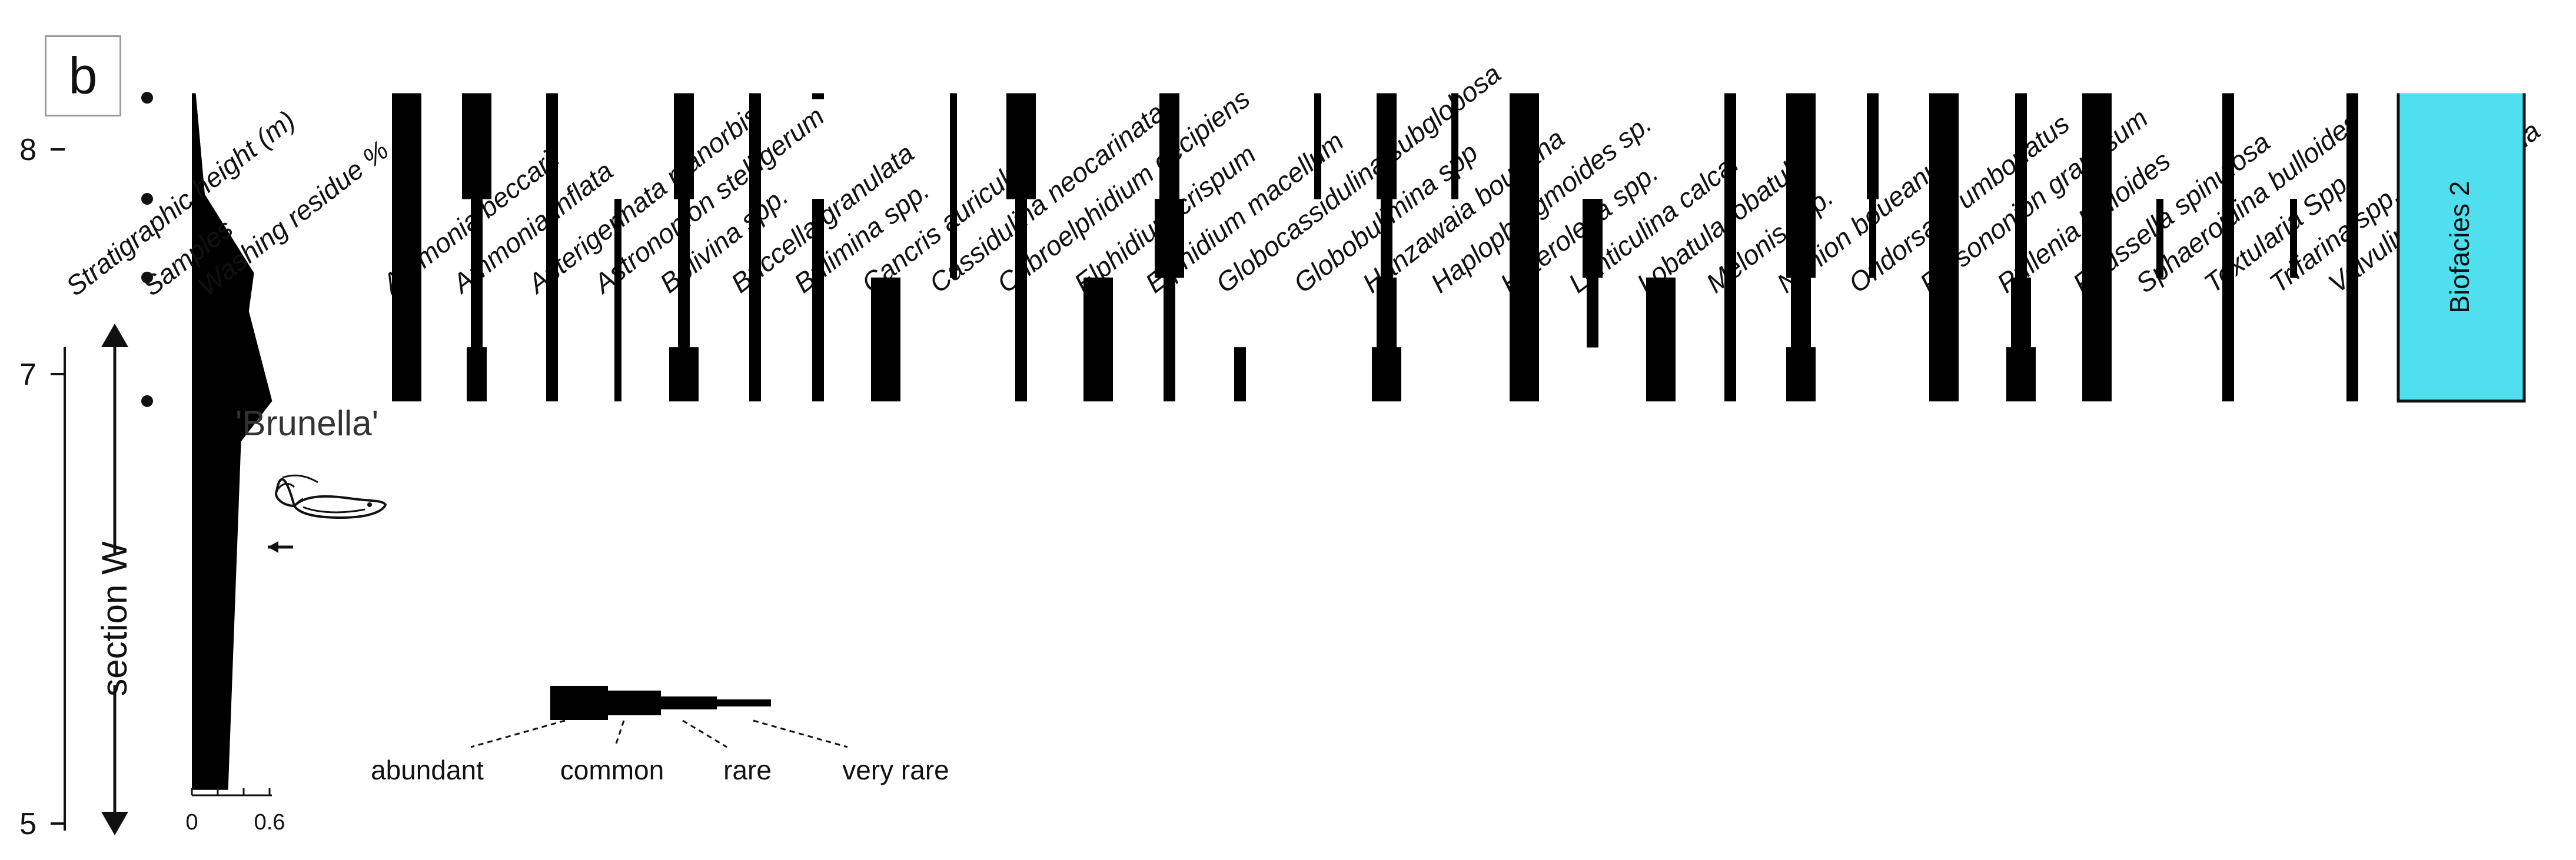  What do you see at coordinates (660, 735) in the screenshot?
I see `abundance-legend: abundant common rare very rare` at bounding box center [660, 735].